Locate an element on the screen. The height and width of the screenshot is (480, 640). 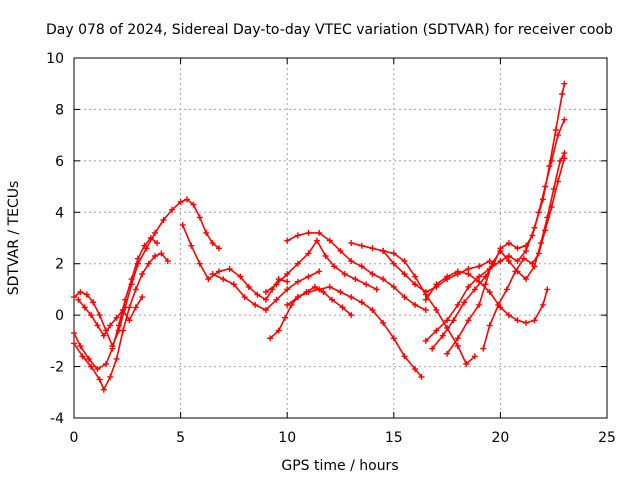
y-tick-label: 6 is located at coordinates (59, 162).